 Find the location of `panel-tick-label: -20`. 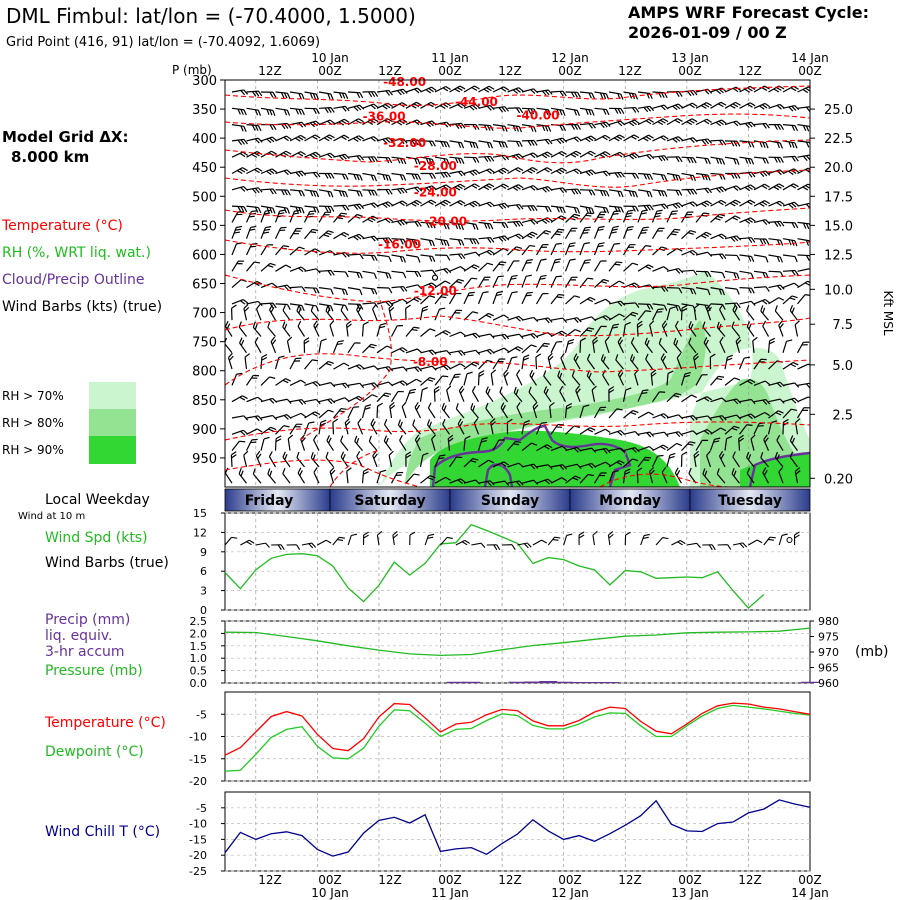

panel-tick-label: -20 is located at coordinates (198, 855).